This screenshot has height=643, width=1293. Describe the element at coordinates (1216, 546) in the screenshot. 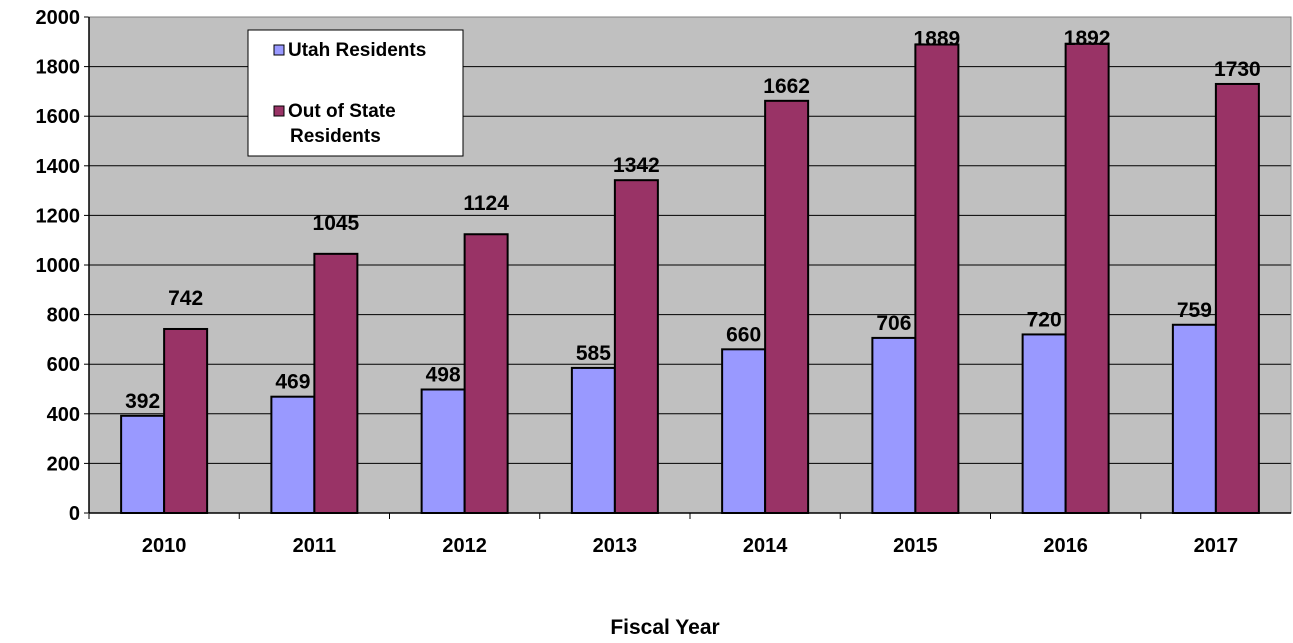

I see `x-tick-label-2017: 2017` at that location.